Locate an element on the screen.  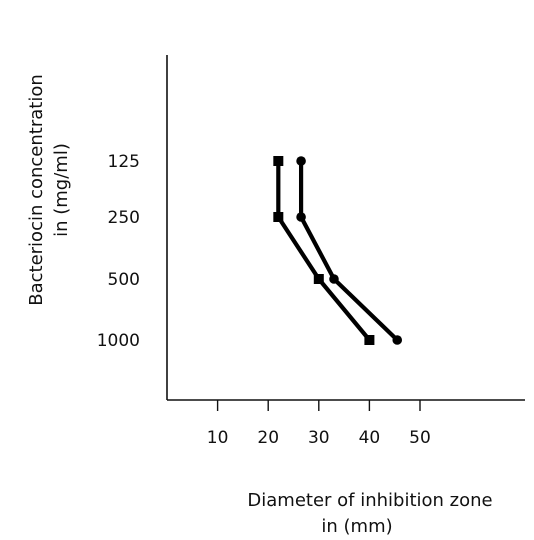
y-tick-label-500: 500 is located at coordinates (124, 280).